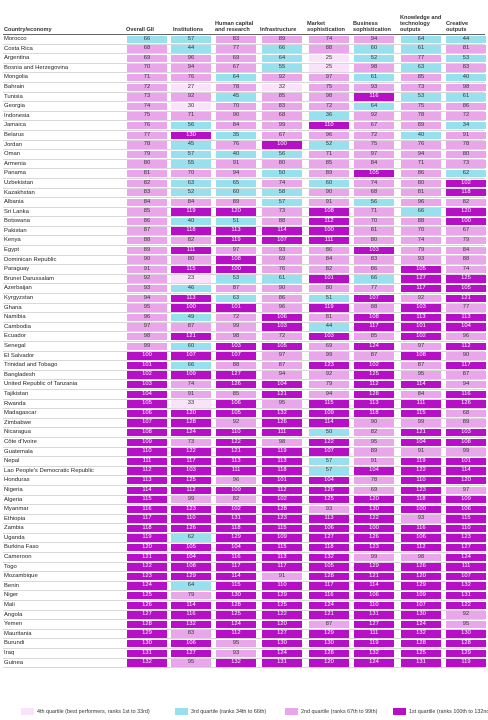  Describe the element at coordinates (31, 365) in the screenshot. I see `country-name: Trinidad and Tobago` at that location.